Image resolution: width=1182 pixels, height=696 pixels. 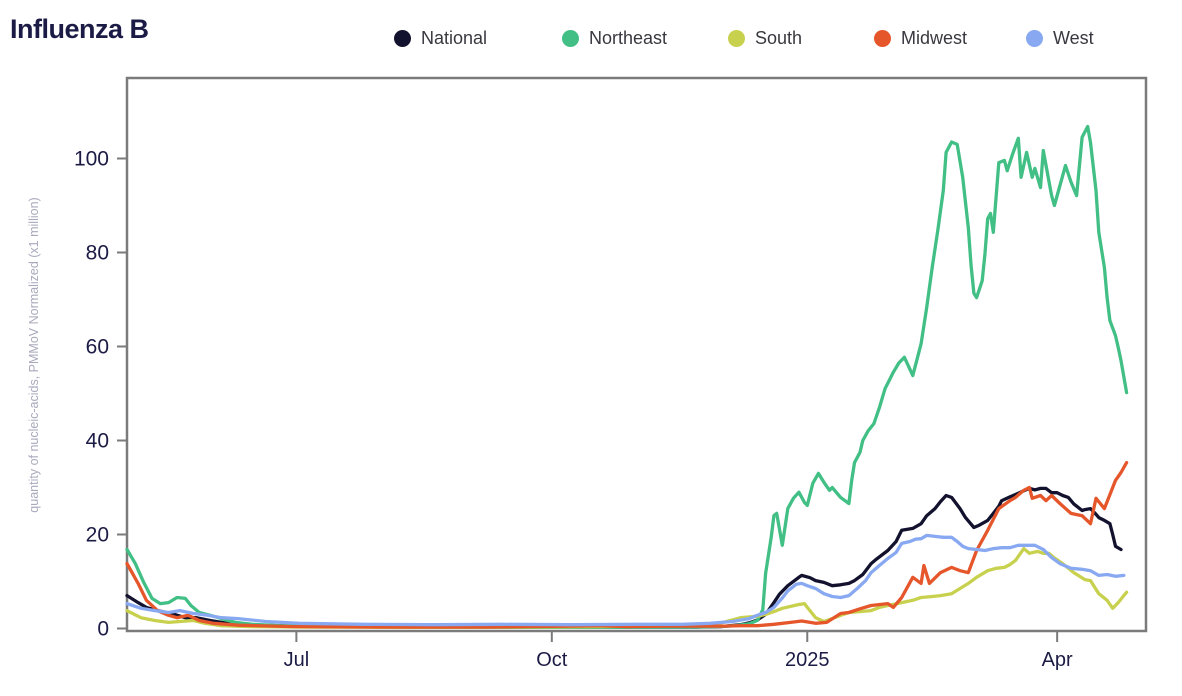 I want to click on legend-label-midwest: Midwest, so click(x=934, y=38).